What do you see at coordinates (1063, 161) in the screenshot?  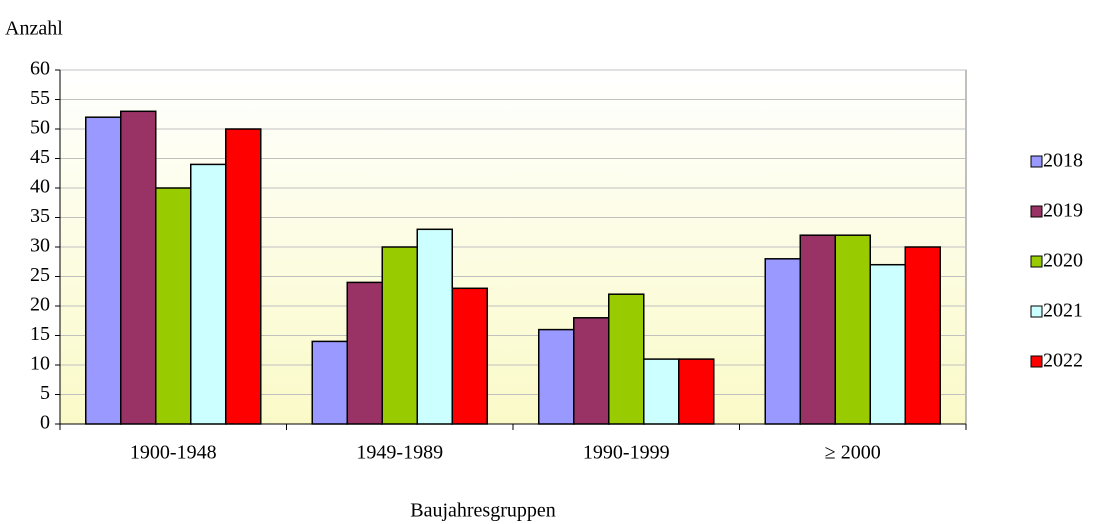 I see `legend-label: 2018` at bounding box center [1063, 161].